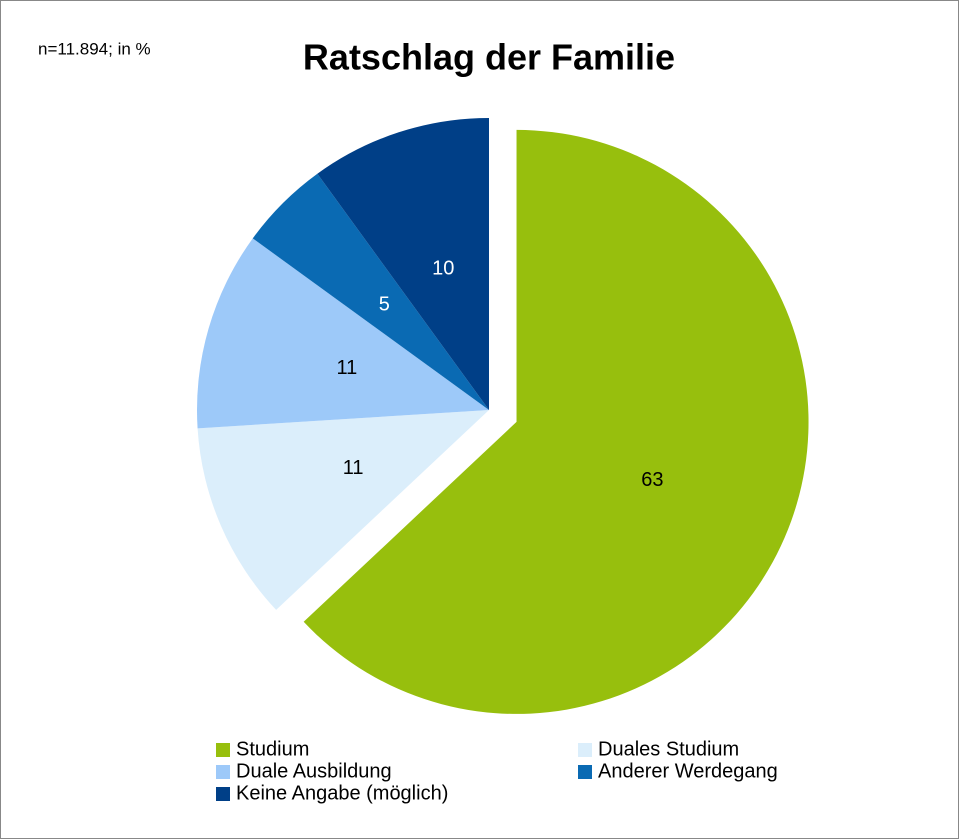 The height and width of the screenshot is (839, 959). Describe the element at coordinates (489, 57) in the screenshot. I see `chart-title: Ratschlag der Familie` at that location.